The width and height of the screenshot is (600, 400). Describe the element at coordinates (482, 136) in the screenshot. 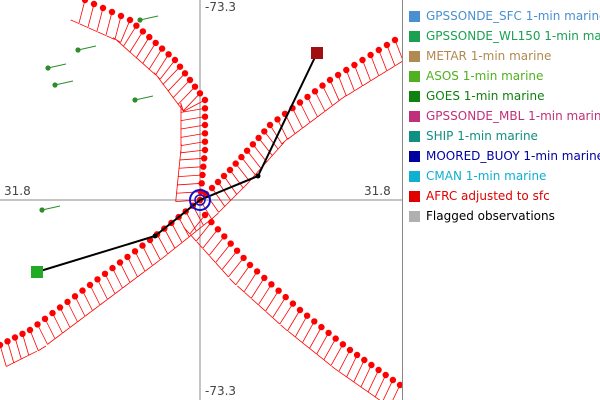

I see `legend-label: SHIP 1-min marine` at that location.